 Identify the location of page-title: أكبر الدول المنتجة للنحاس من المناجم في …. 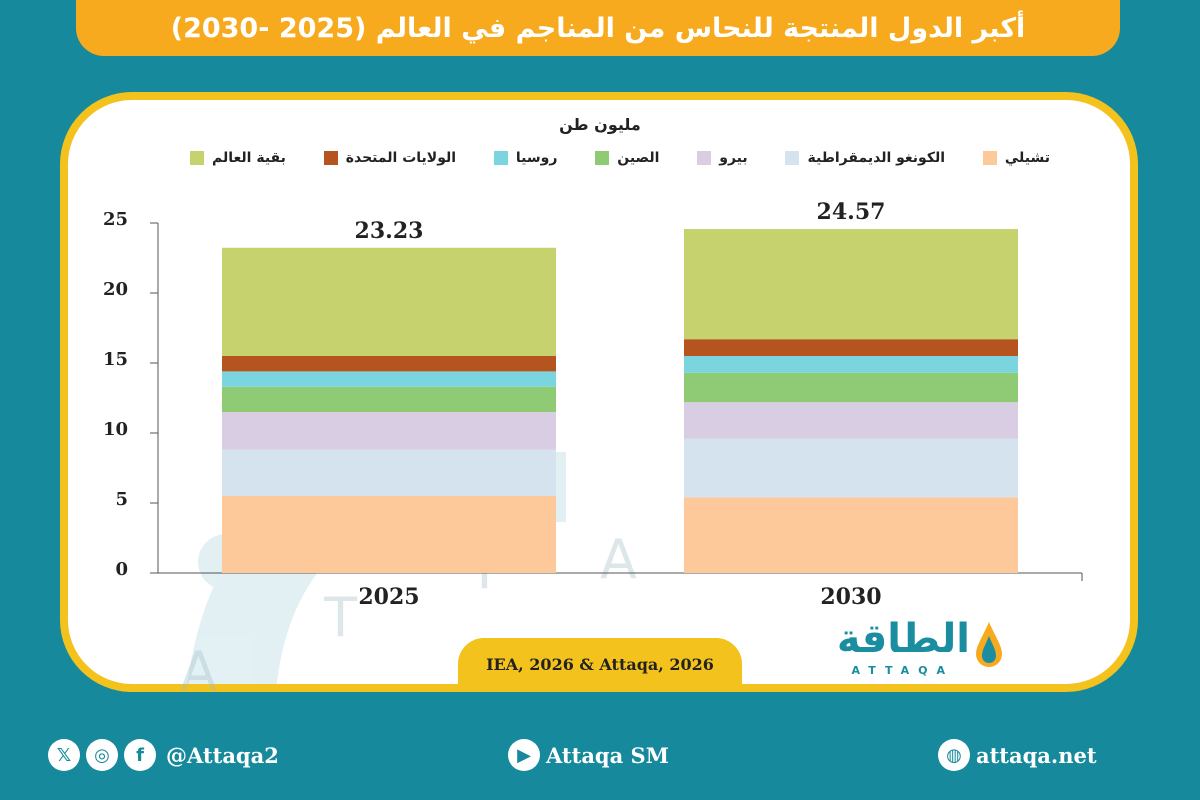
(598, 28).